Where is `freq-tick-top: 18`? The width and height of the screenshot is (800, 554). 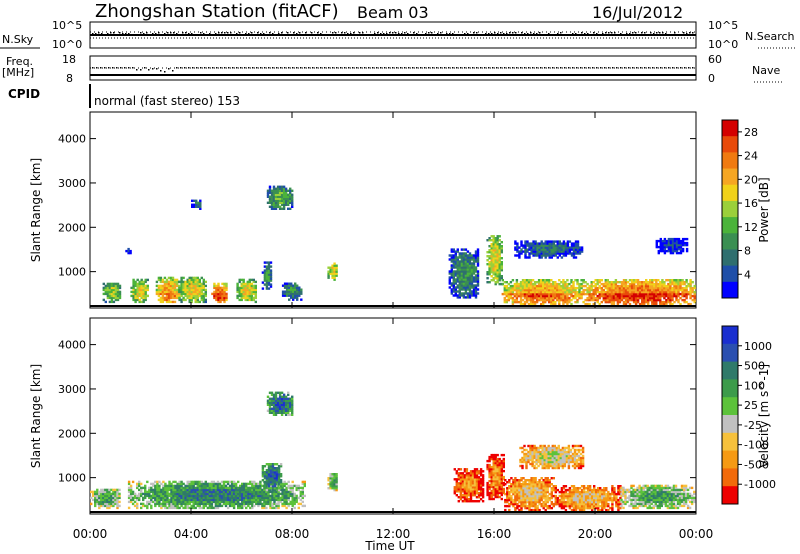 freq-tick-top: 18 is located at coordinates (69, 59).